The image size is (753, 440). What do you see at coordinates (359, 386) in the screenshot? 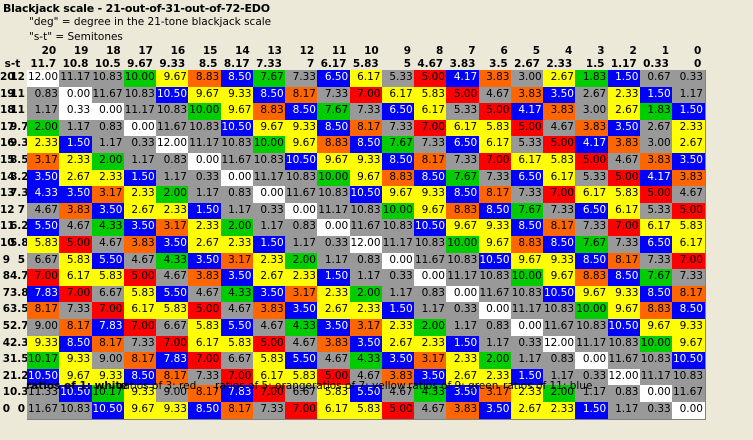
I see `legend-ratio-7: ratios of 7: yellow` at bounding box center [359, 386].